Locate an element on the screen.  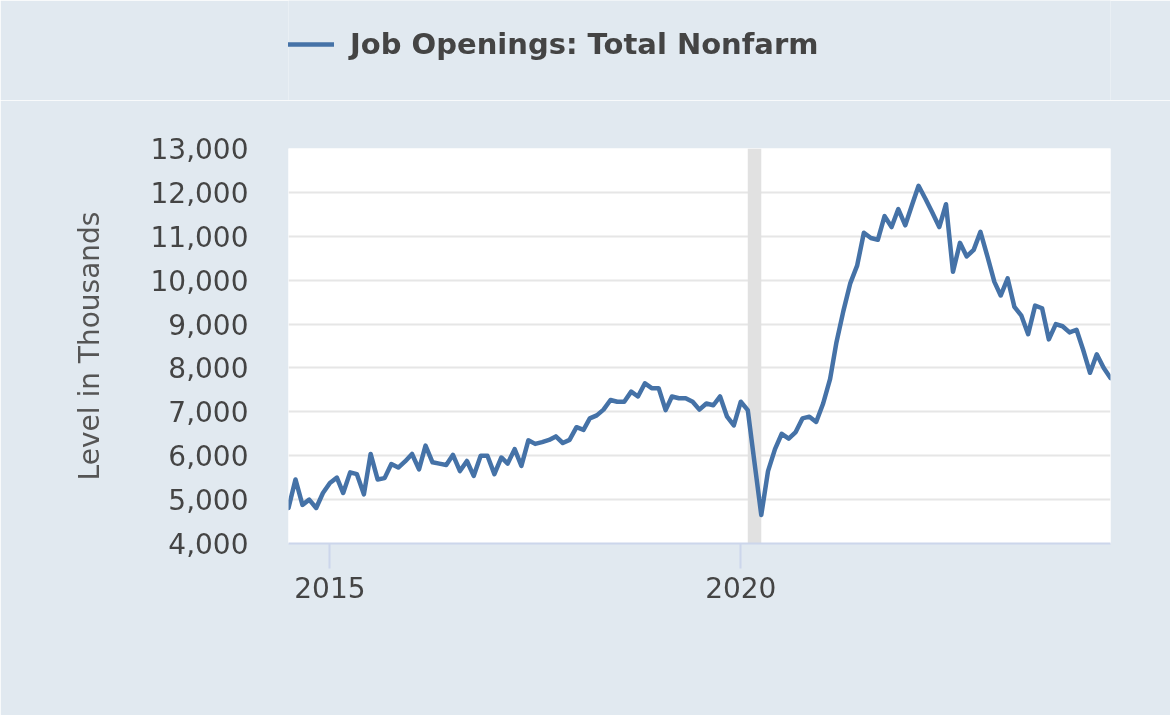
y-tick-label: 9,000 is located at coordinates (208, 325).